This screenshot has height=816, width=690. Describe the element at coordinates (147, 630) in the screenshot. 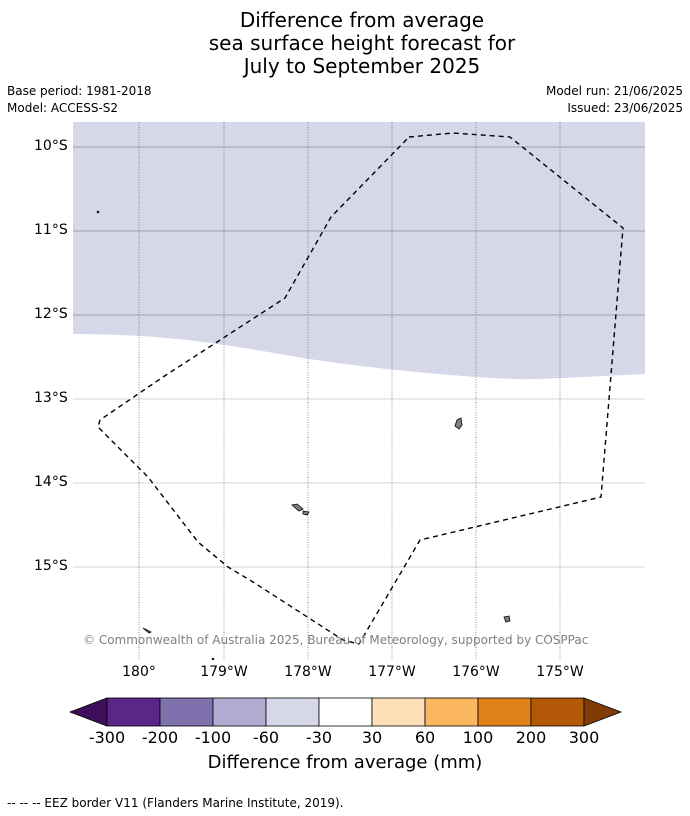

I see `island-west` at that location.